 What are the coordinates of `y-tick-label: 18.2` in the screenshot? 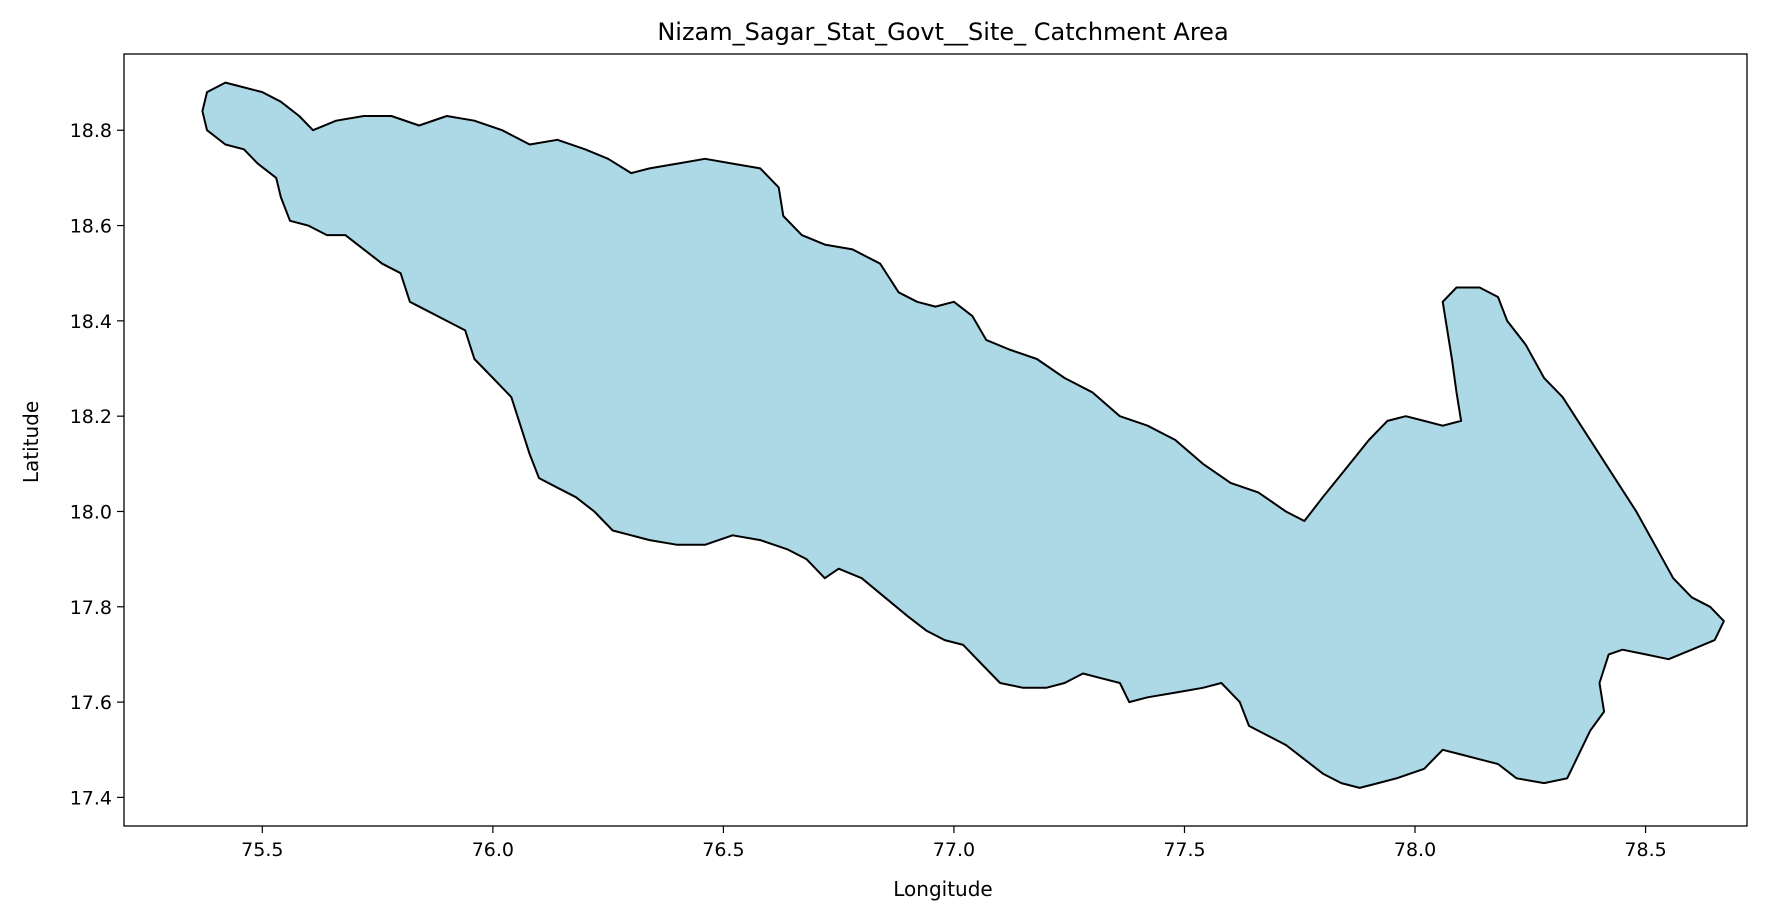 It's located at (91, 417).